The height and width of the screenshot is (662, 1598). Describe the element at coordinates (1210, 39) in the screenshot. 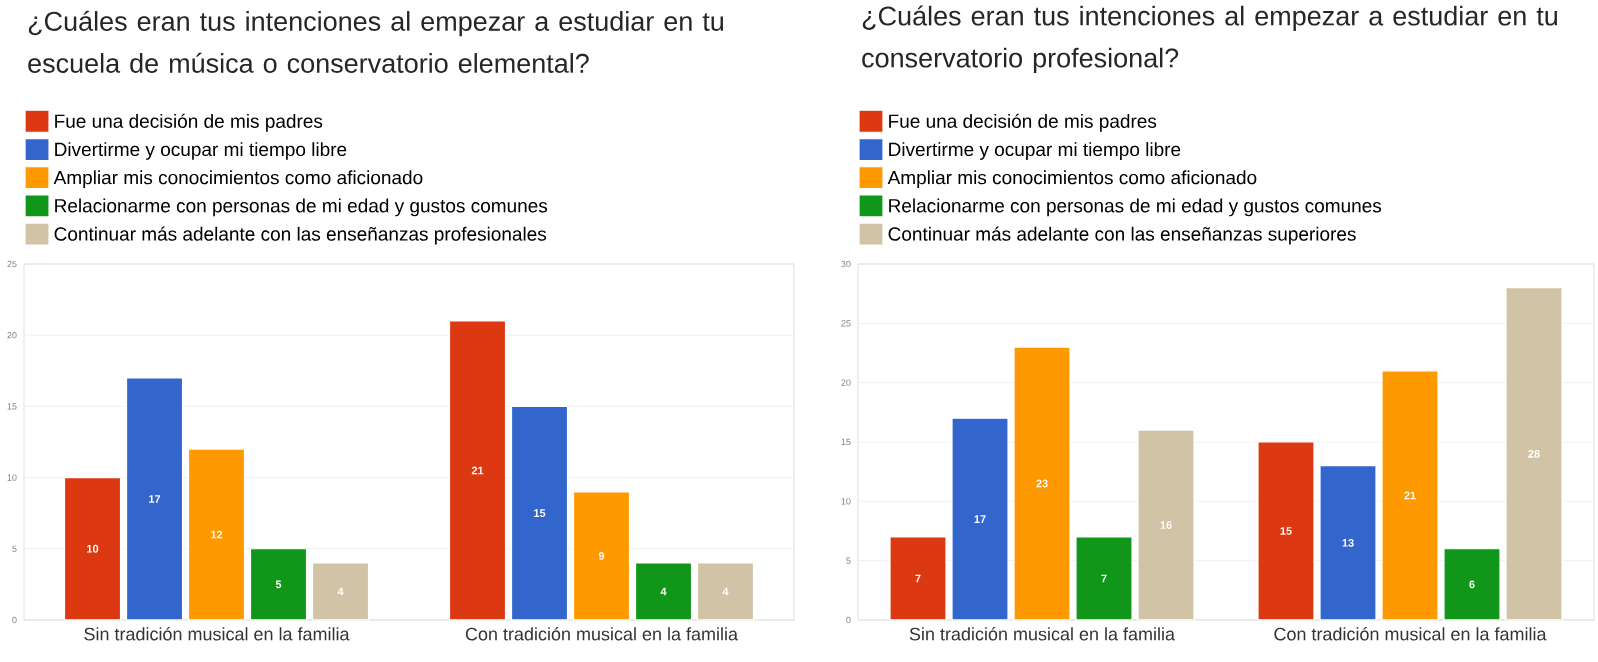

I see `chart-title: ¿Cuáles eran tus intenciones al empezar a estudiar en tu conservatorio profesional?` at that location.